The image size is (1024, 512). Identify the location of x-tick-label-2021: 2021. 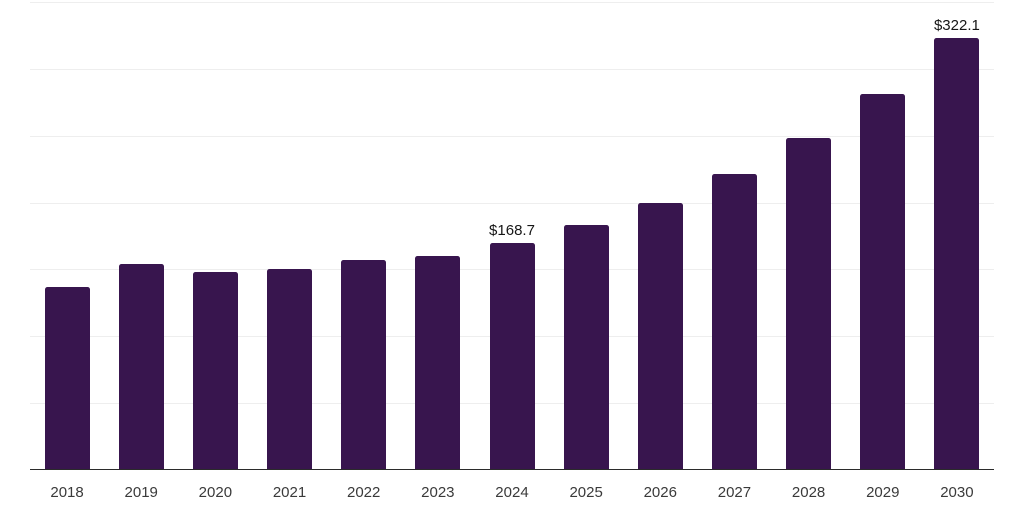
(289, 492).